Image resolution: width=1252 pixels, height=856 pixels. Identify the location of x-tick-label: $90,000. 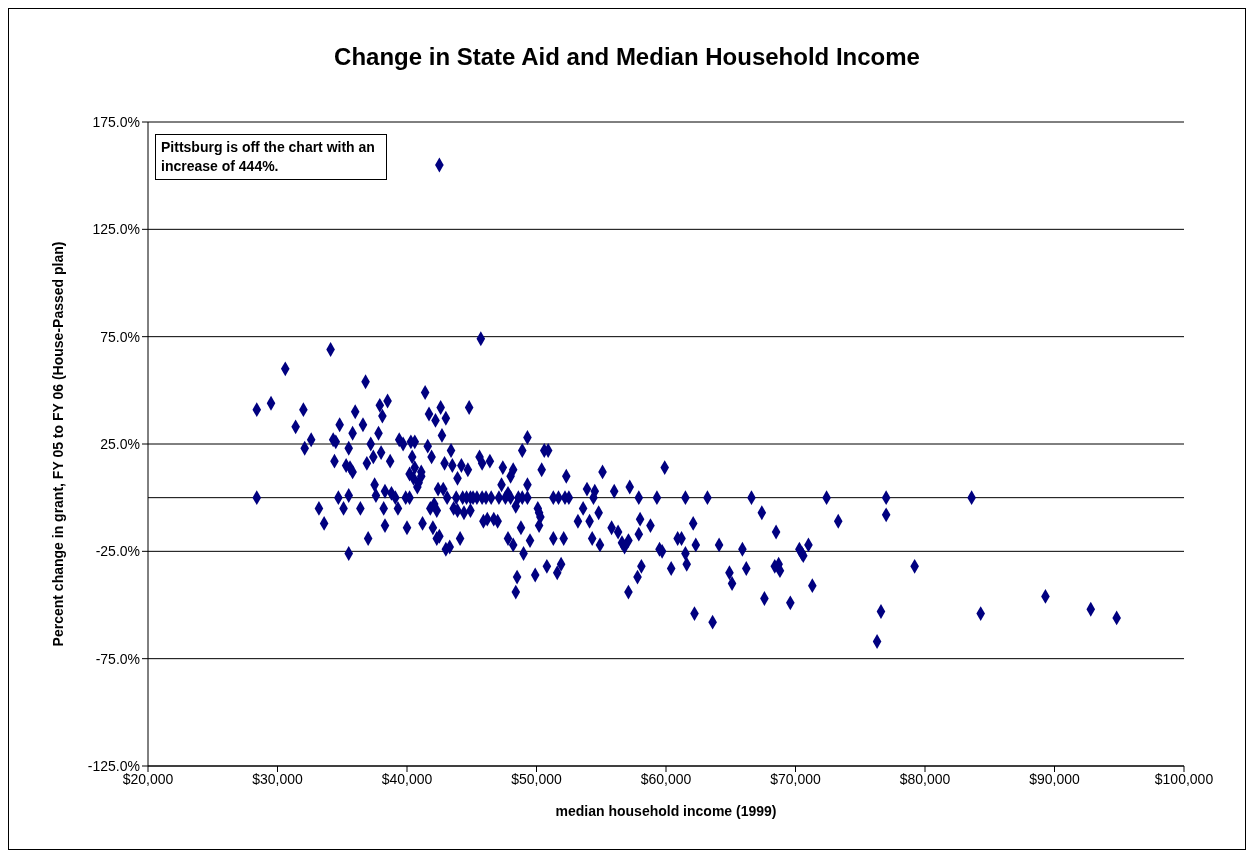
(1055, 778).